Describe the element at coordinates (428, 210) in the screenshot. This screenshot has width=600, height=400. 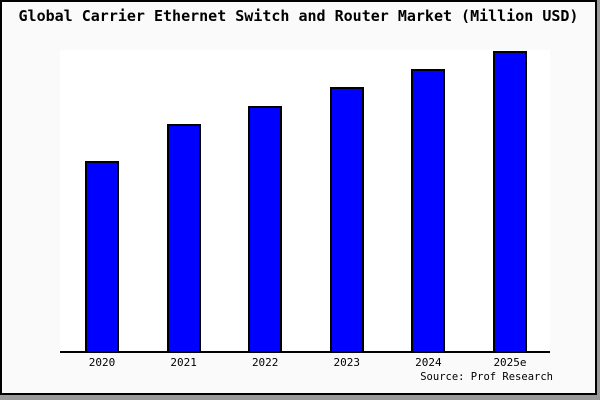
I see `bar-2024` at that location.